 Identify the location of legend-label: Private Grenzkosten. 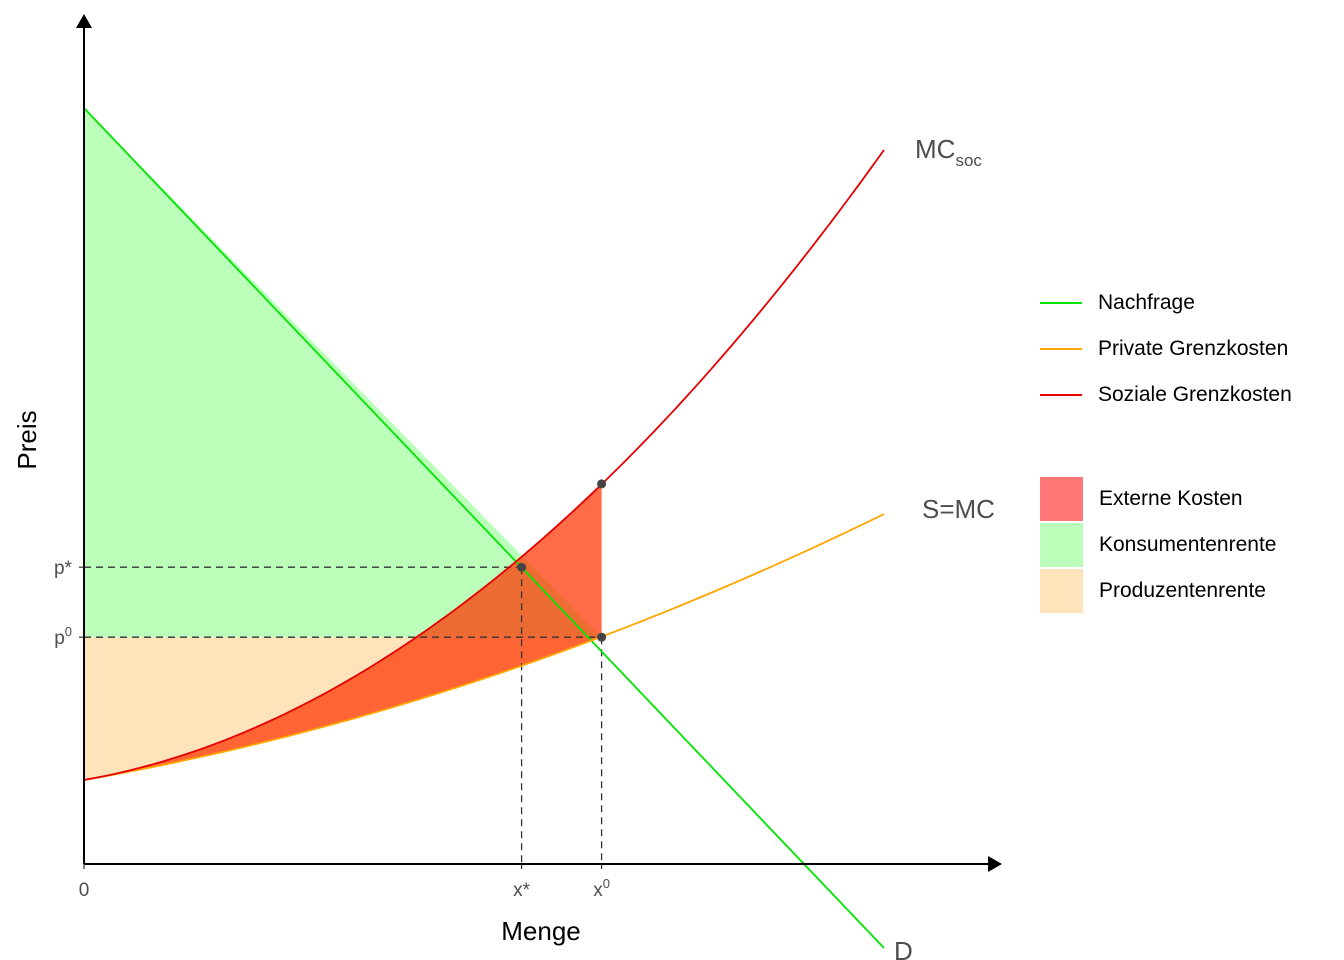
(1193, 348).